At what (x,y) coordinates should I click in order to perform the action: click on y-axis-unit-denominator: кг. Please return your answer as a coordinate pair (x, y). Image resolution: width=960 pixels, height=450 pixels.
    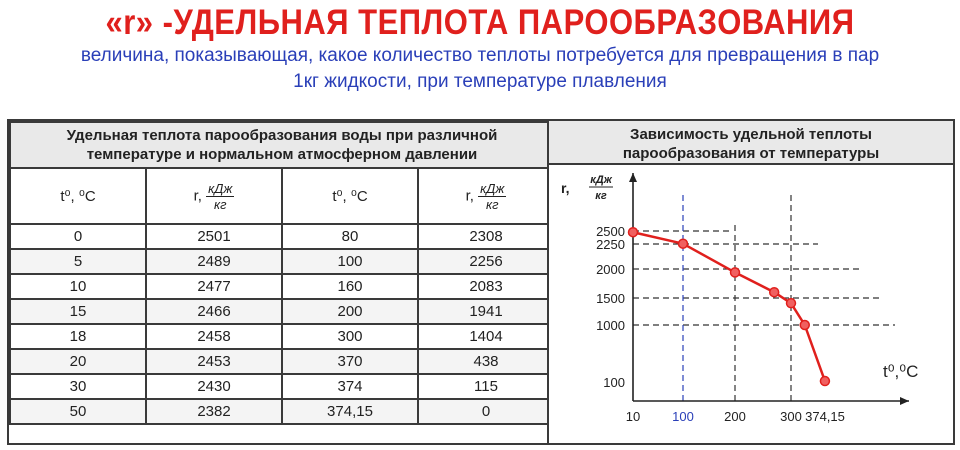
    Looking at the image, I should click on (601, 196).